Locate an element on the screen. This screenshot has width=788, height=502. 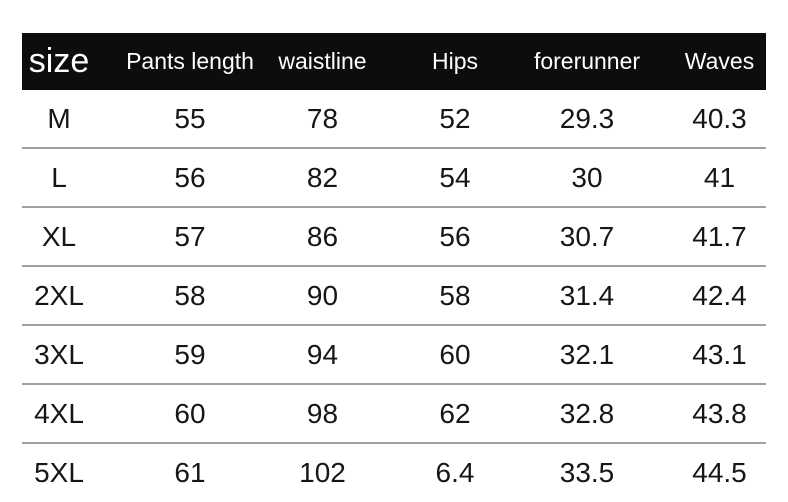
table-cell: 52 is located at coordinates (455, 118).